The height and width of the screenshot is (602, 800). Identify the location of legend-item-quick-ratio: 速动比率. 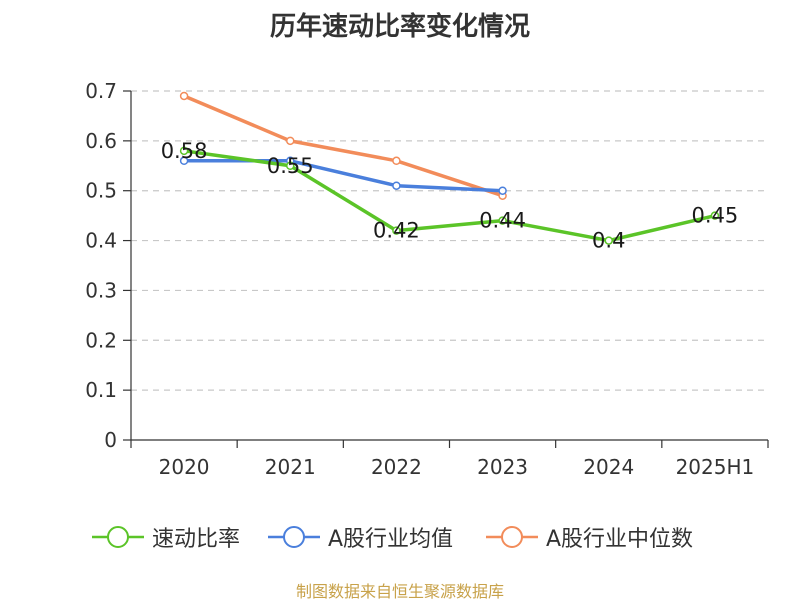
(166, 537).